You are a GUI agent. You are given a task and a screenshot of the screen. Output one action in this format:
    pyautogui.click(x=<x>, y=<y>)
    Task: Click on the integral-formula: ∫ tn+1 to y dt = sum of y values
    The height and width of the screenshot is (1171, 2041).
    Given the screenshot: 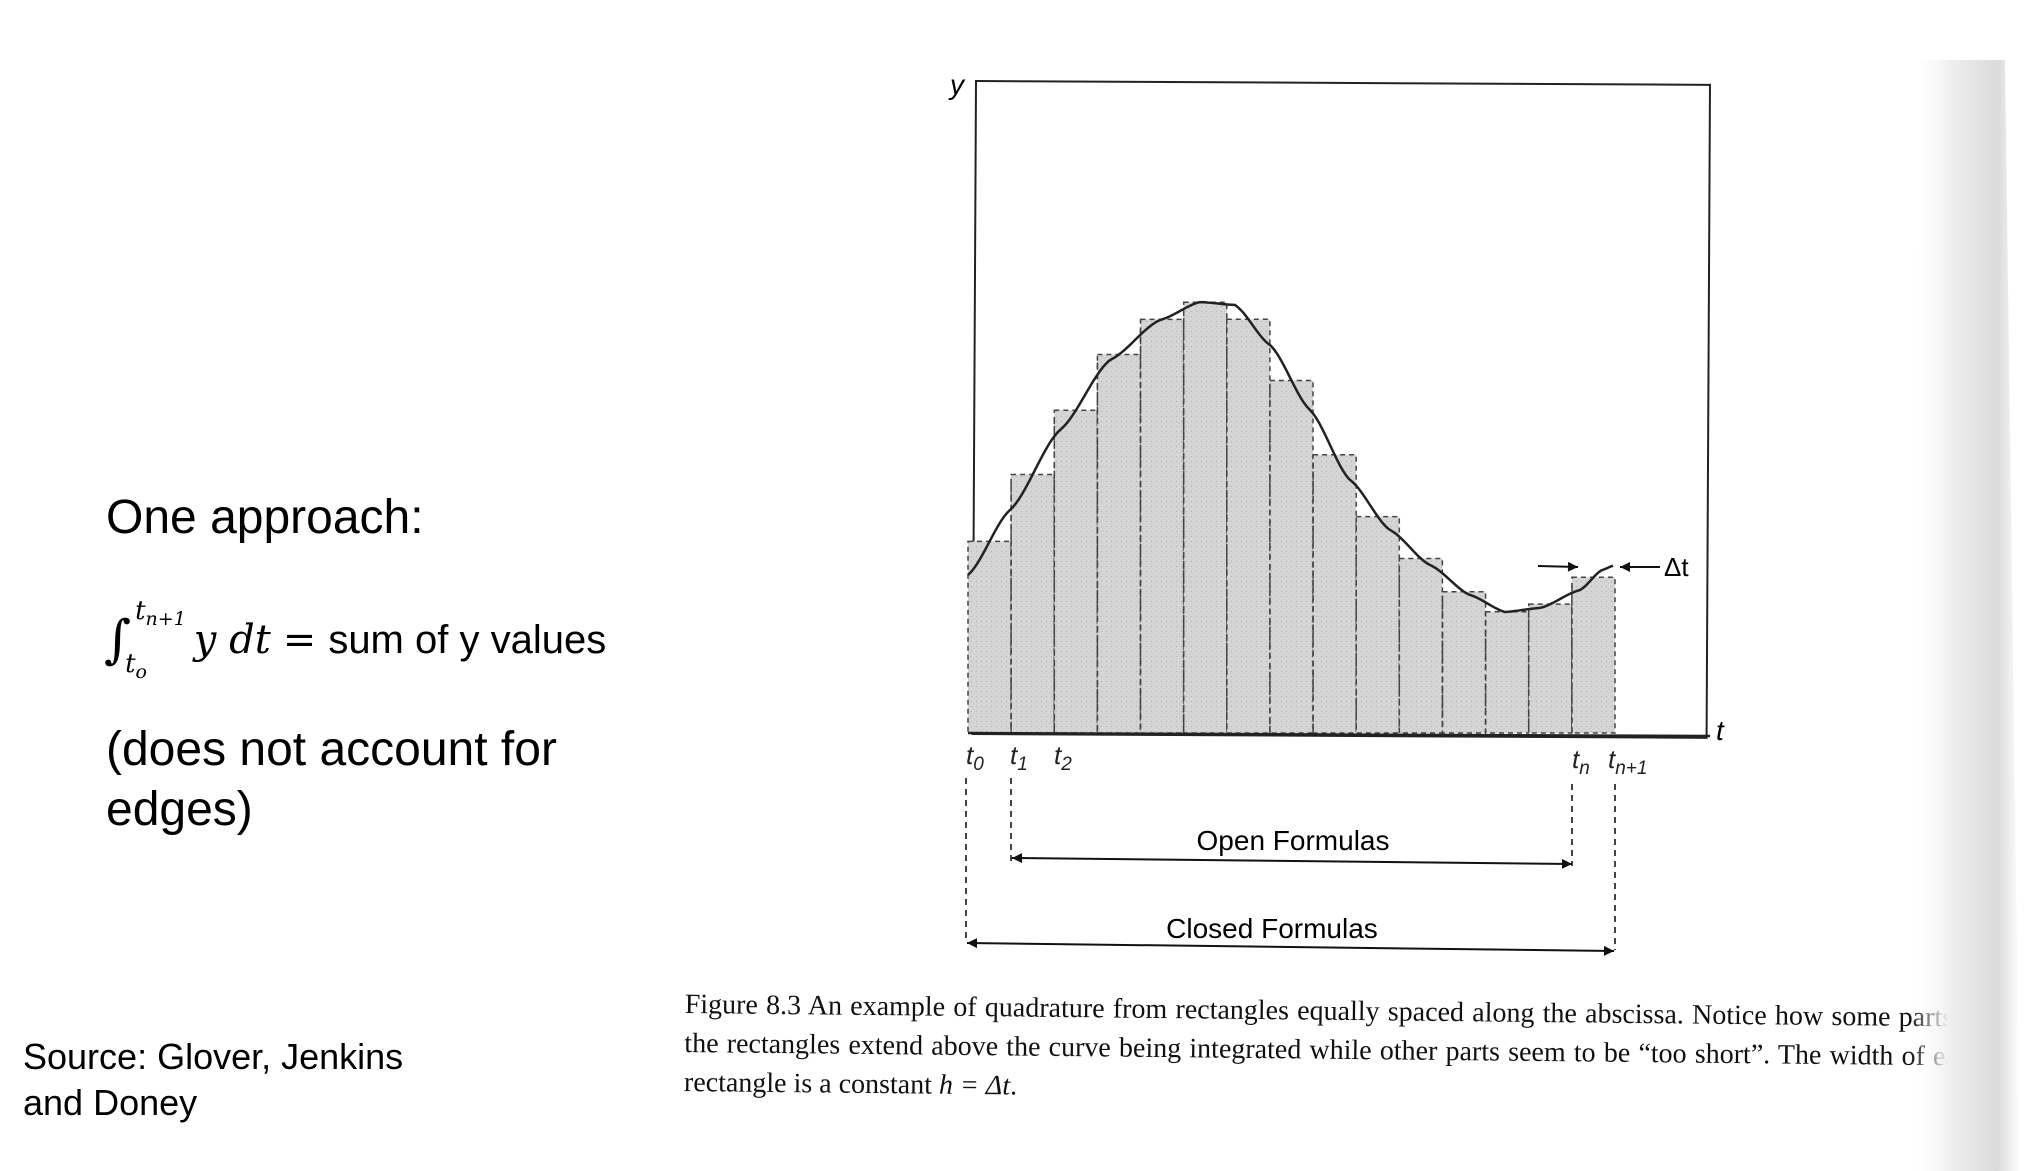 What is the action you would take?
    pyautogui.click(x=355, y=640)
    